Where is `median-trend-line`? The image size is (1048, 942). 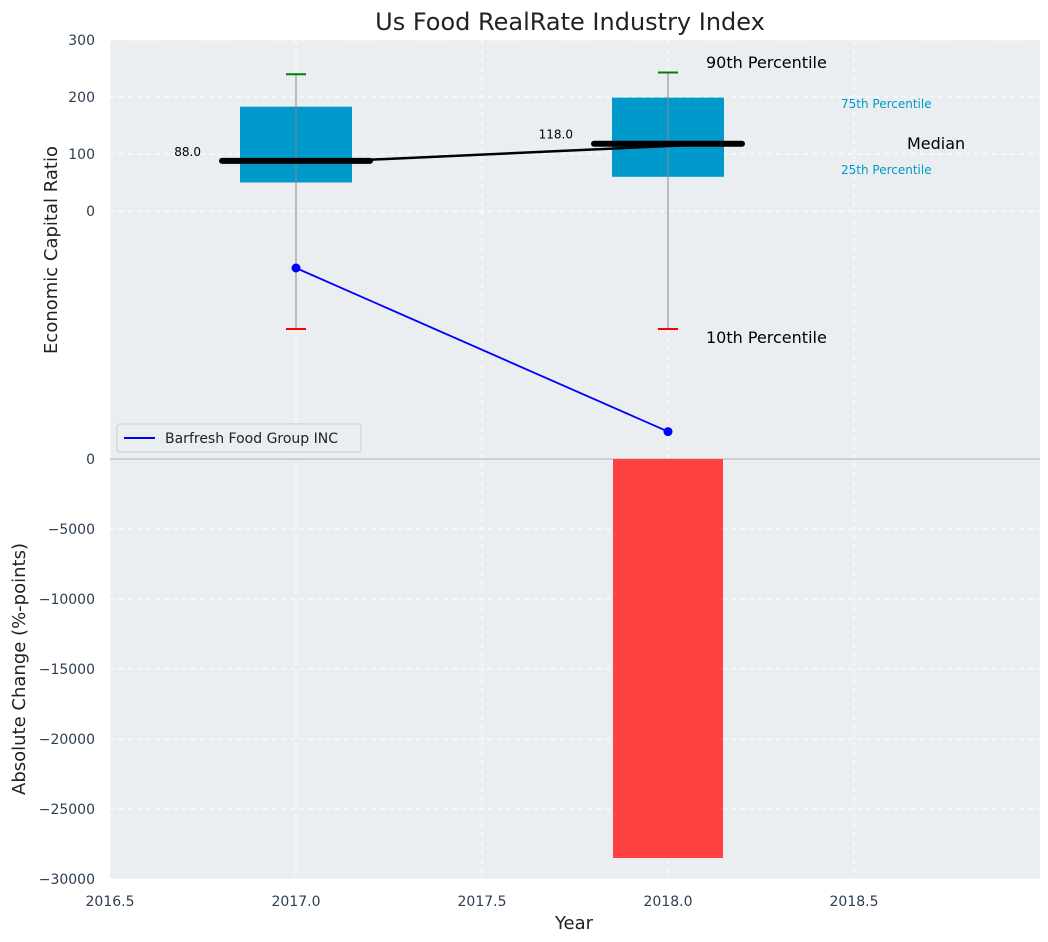 median-trend-line is located at coordinates (532, 152).